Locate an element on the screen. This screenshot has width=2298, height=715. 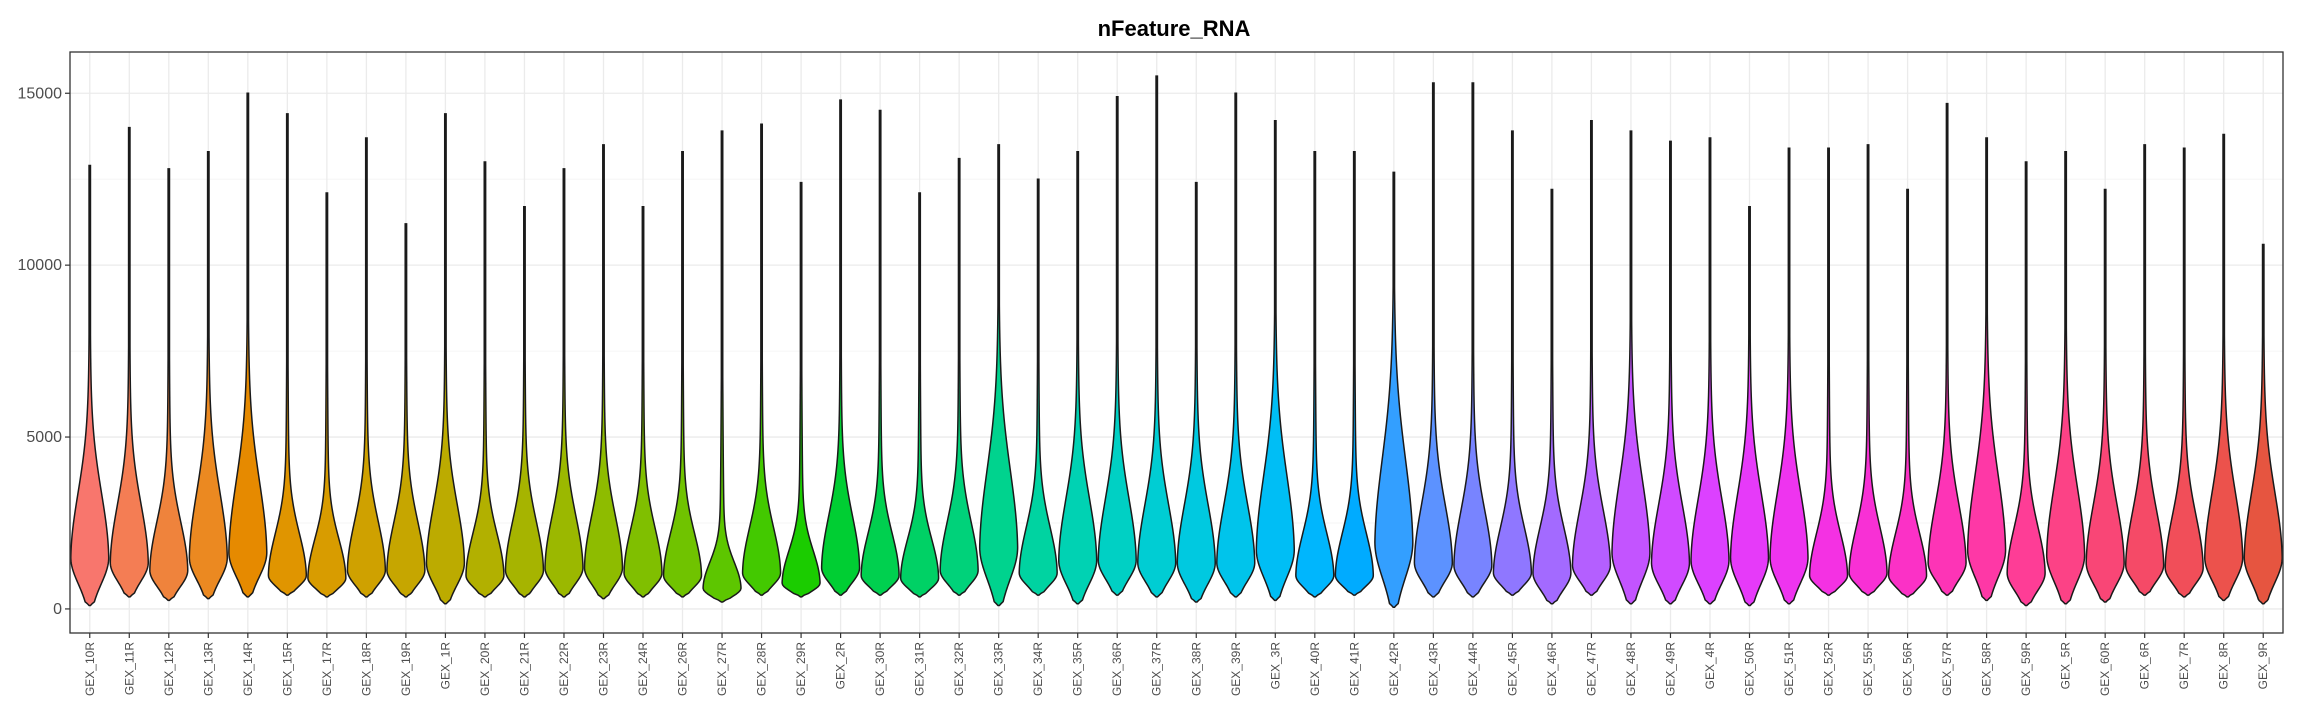
violin-GEX_8R is located at coordinates (2223, 367).